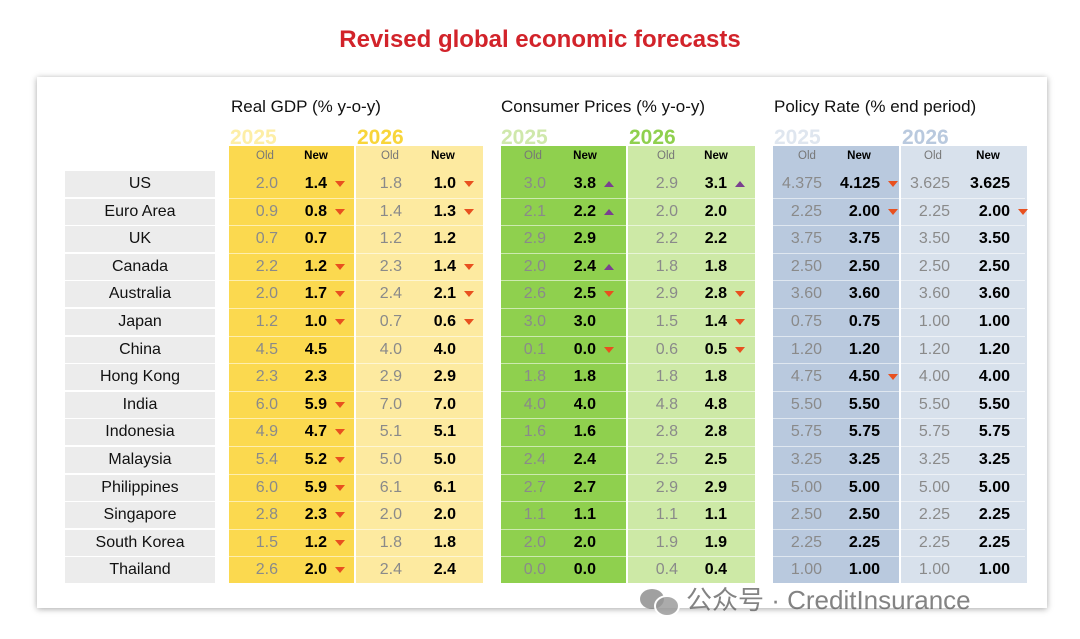 The width and height of the screenshot is (1080, 639). What do you see at coordinates (315, 376) in the screenshot?
I see `new-value: 2.3` at bounding box center [315, 376].